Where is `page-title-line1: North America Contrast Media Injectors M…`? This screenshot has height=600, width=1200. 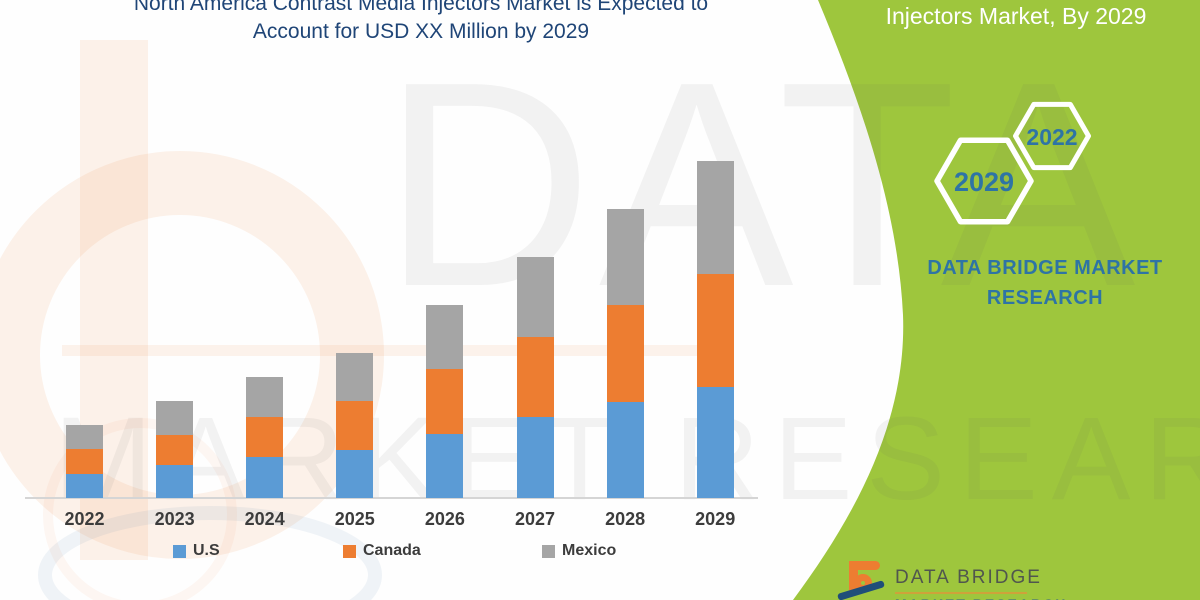 page-title-line1: North America Contrast Media Injectors M… is located at coordinates (421, 7).